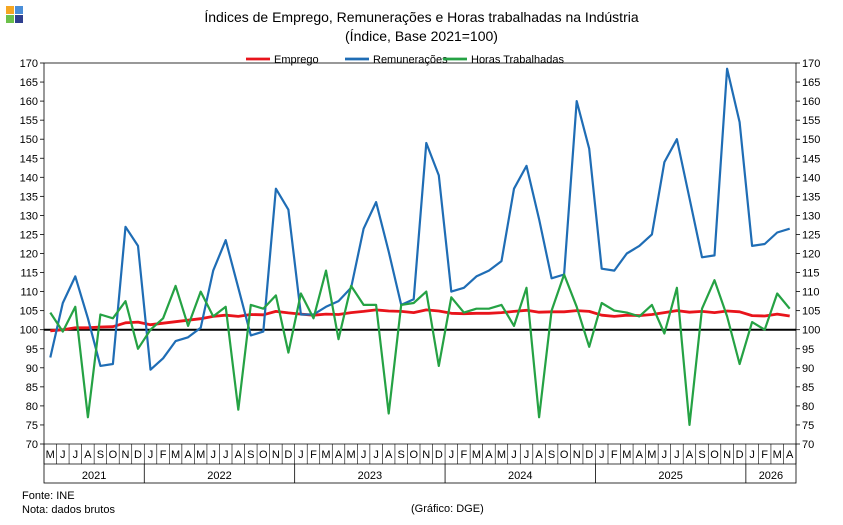  What do you see at coordinates (32, 407) in the screenshot?
I see `y-tick-label-left: 80` at bounding box center [32, 407].